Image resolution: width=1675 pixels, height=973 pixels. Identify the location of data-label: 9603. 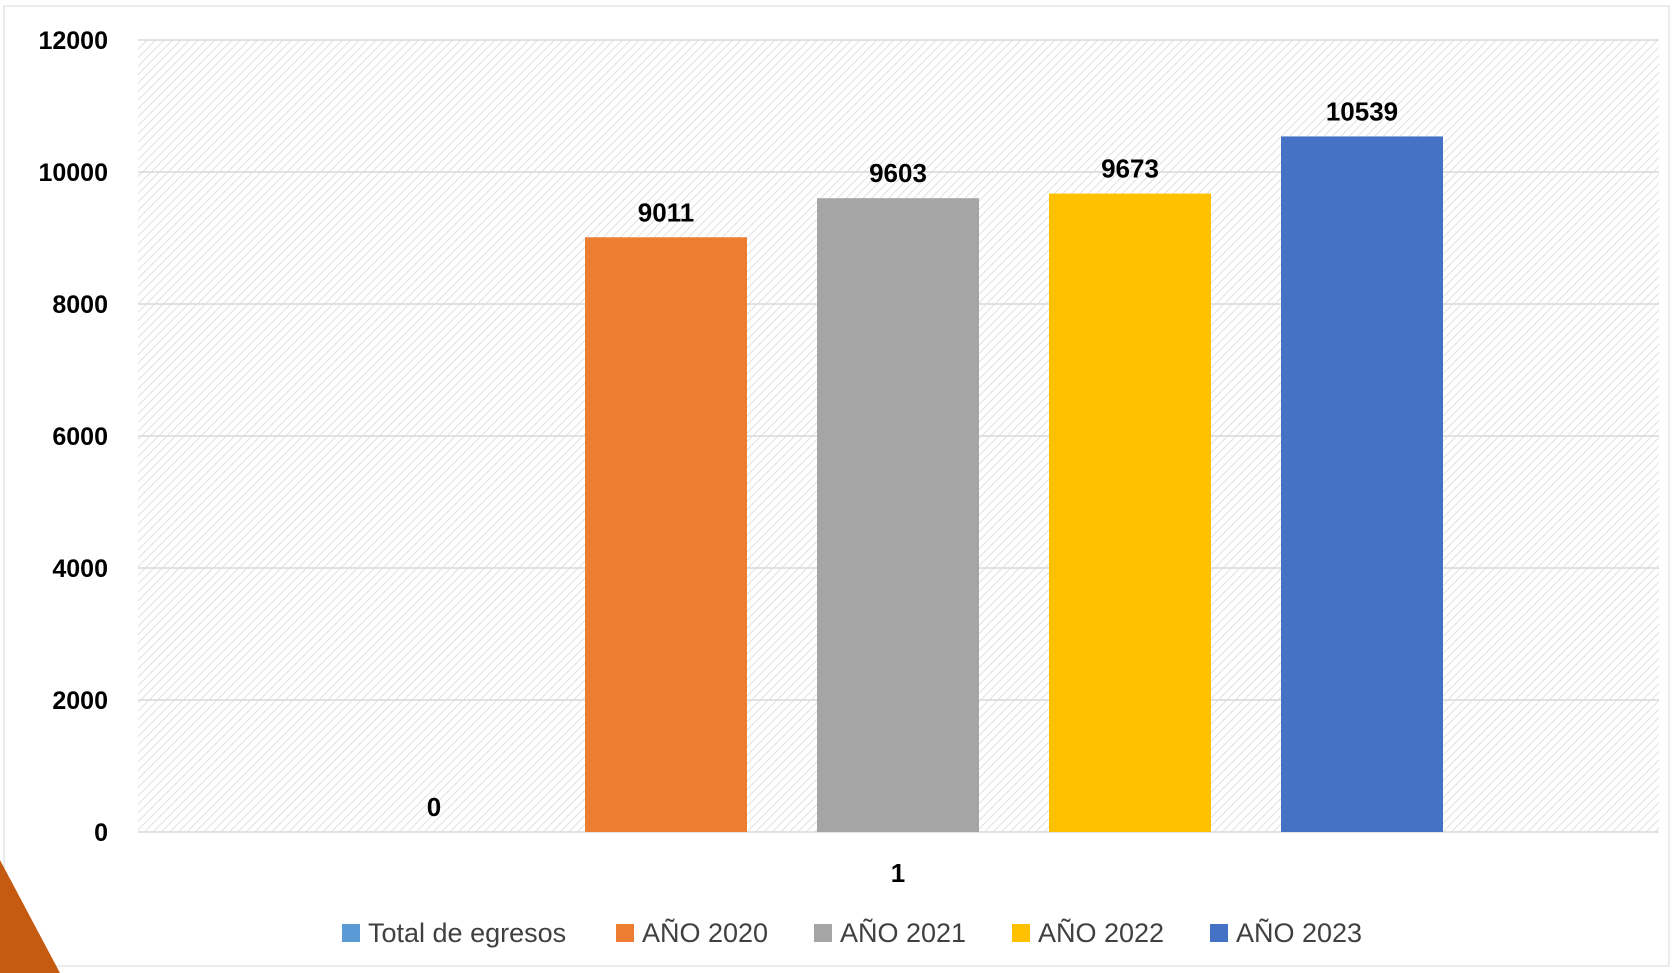
(898, 173).